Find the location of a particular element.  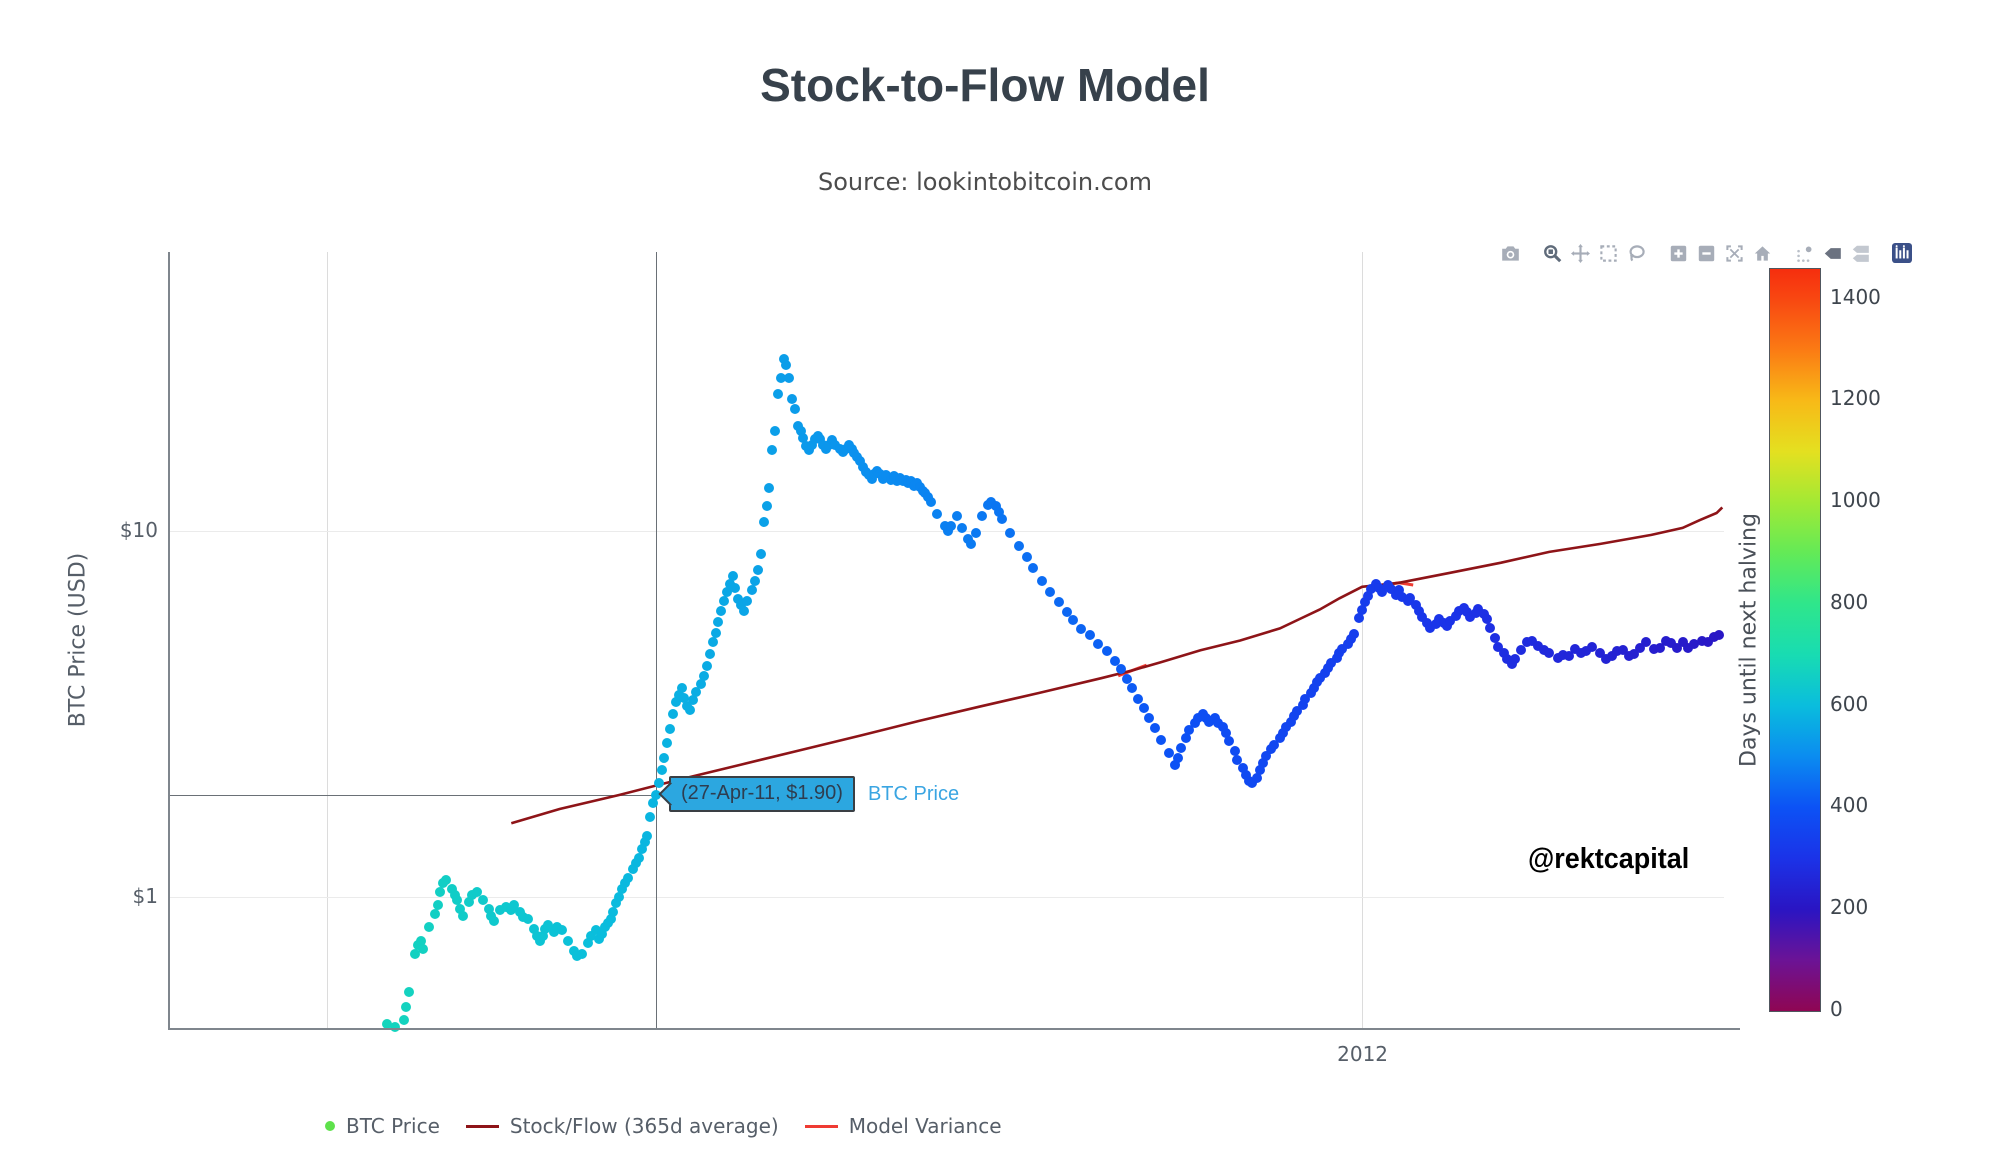

zoom-mode-button is located at coordinates (1552, 253).